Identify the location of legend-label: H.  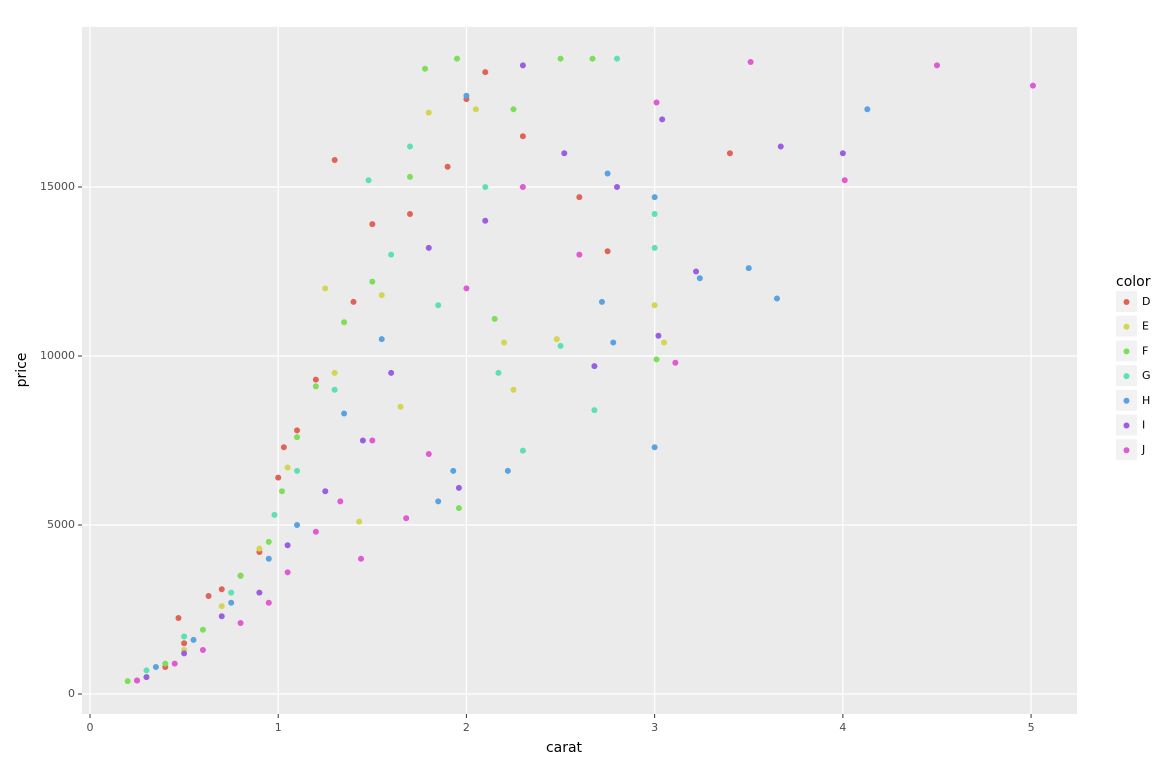
(1146, 400).